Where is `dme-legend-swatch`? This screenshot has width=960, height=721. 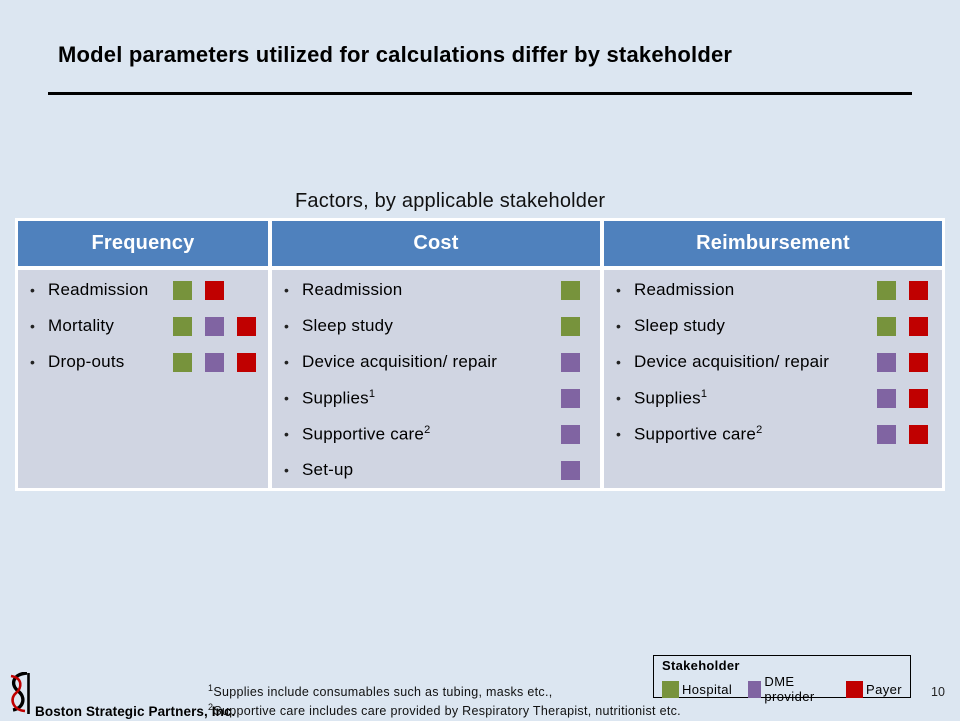
dme-legend-swatch is located at coordinates (755, 689).